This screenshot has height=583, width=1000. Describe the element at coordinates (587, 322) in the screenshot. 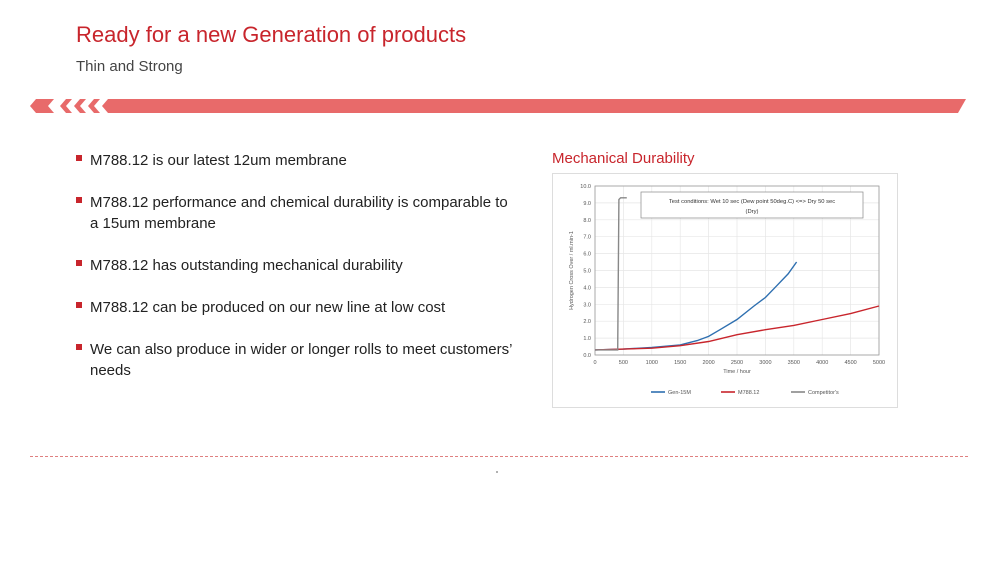

I see `y-tick-label: 2.0` at that location.